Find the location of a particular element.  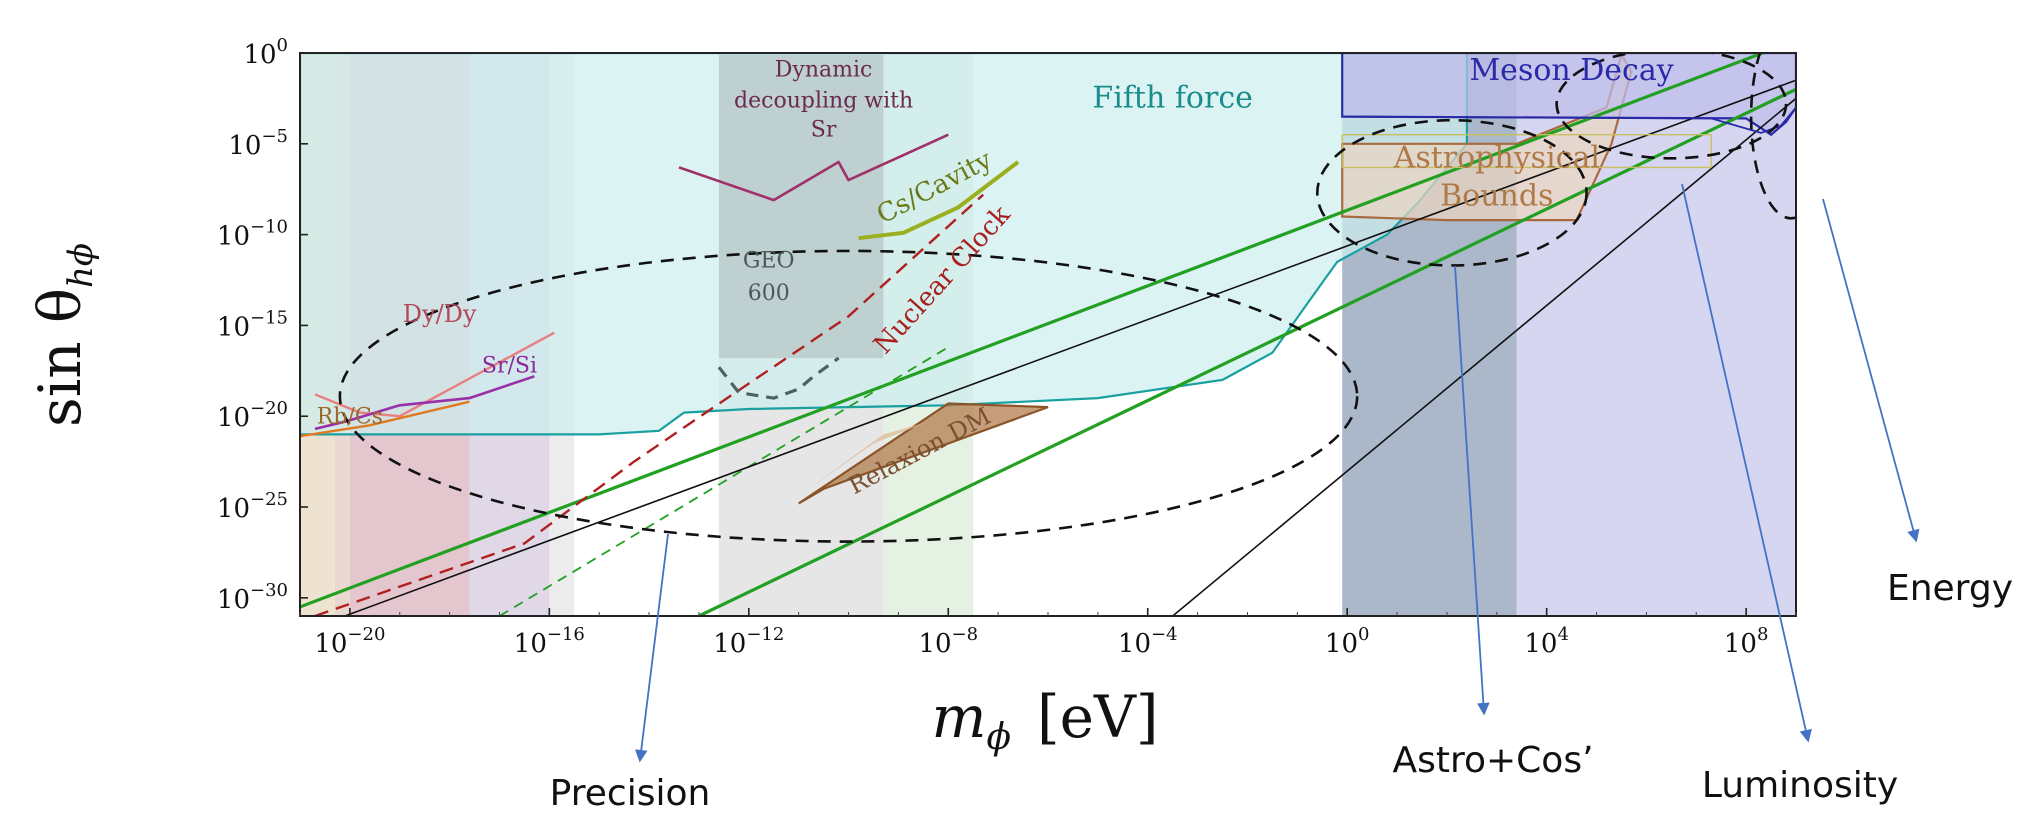

x-axis-label-sub: ϕ is located at coordinates (998, 737).